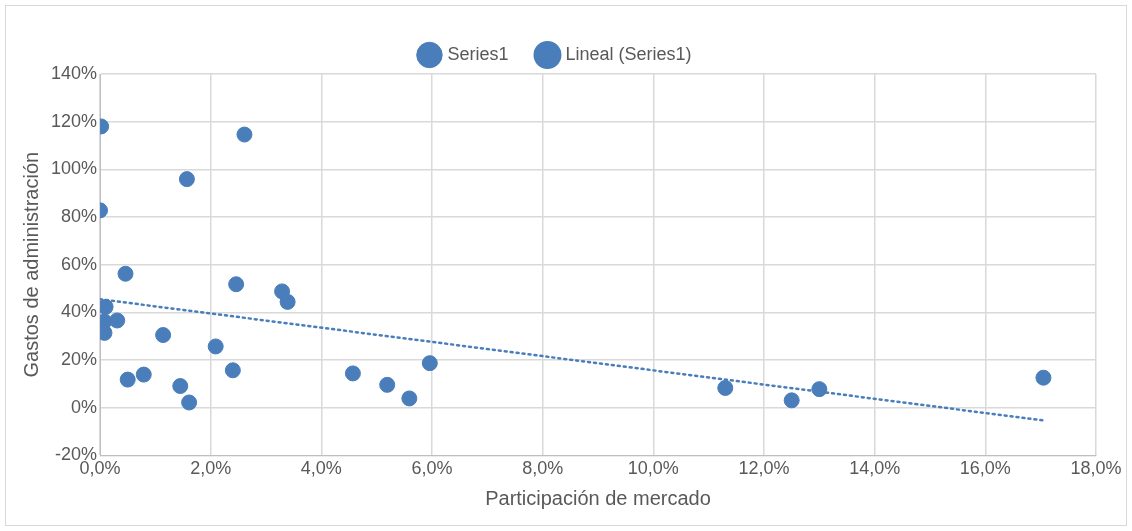 The height and width of the screenshot is (531, 1132). Describe the element at coordinates (598, 497) in the screenshot. I see `x-axis-title: Participación de mercado` at that location.